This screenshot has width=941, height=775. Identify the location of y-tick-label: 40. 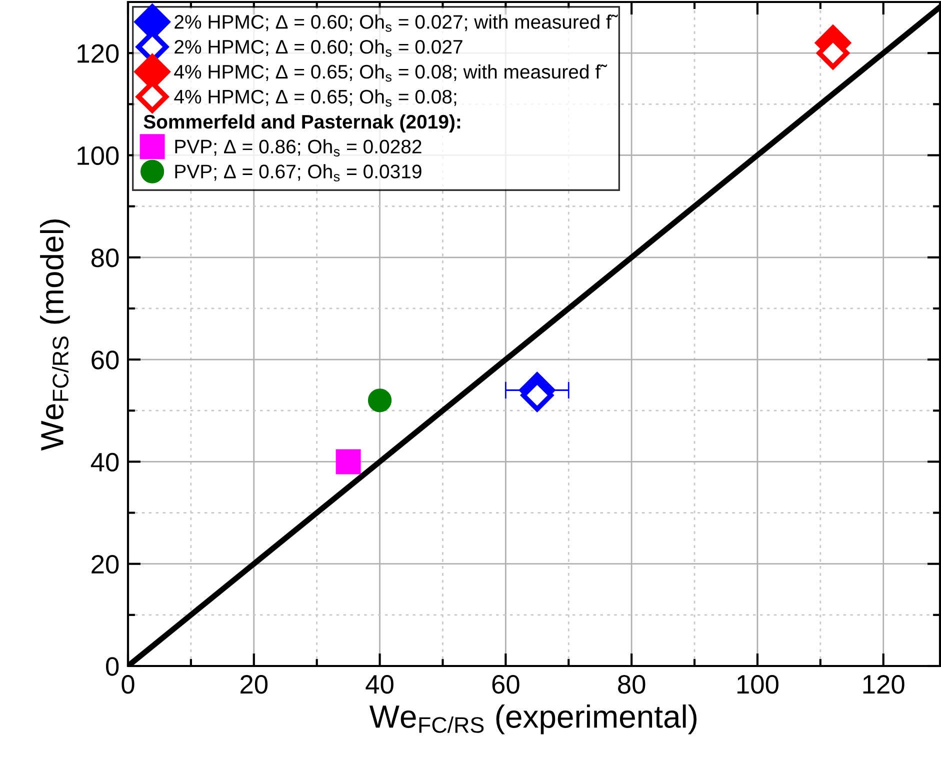
(104, 462).